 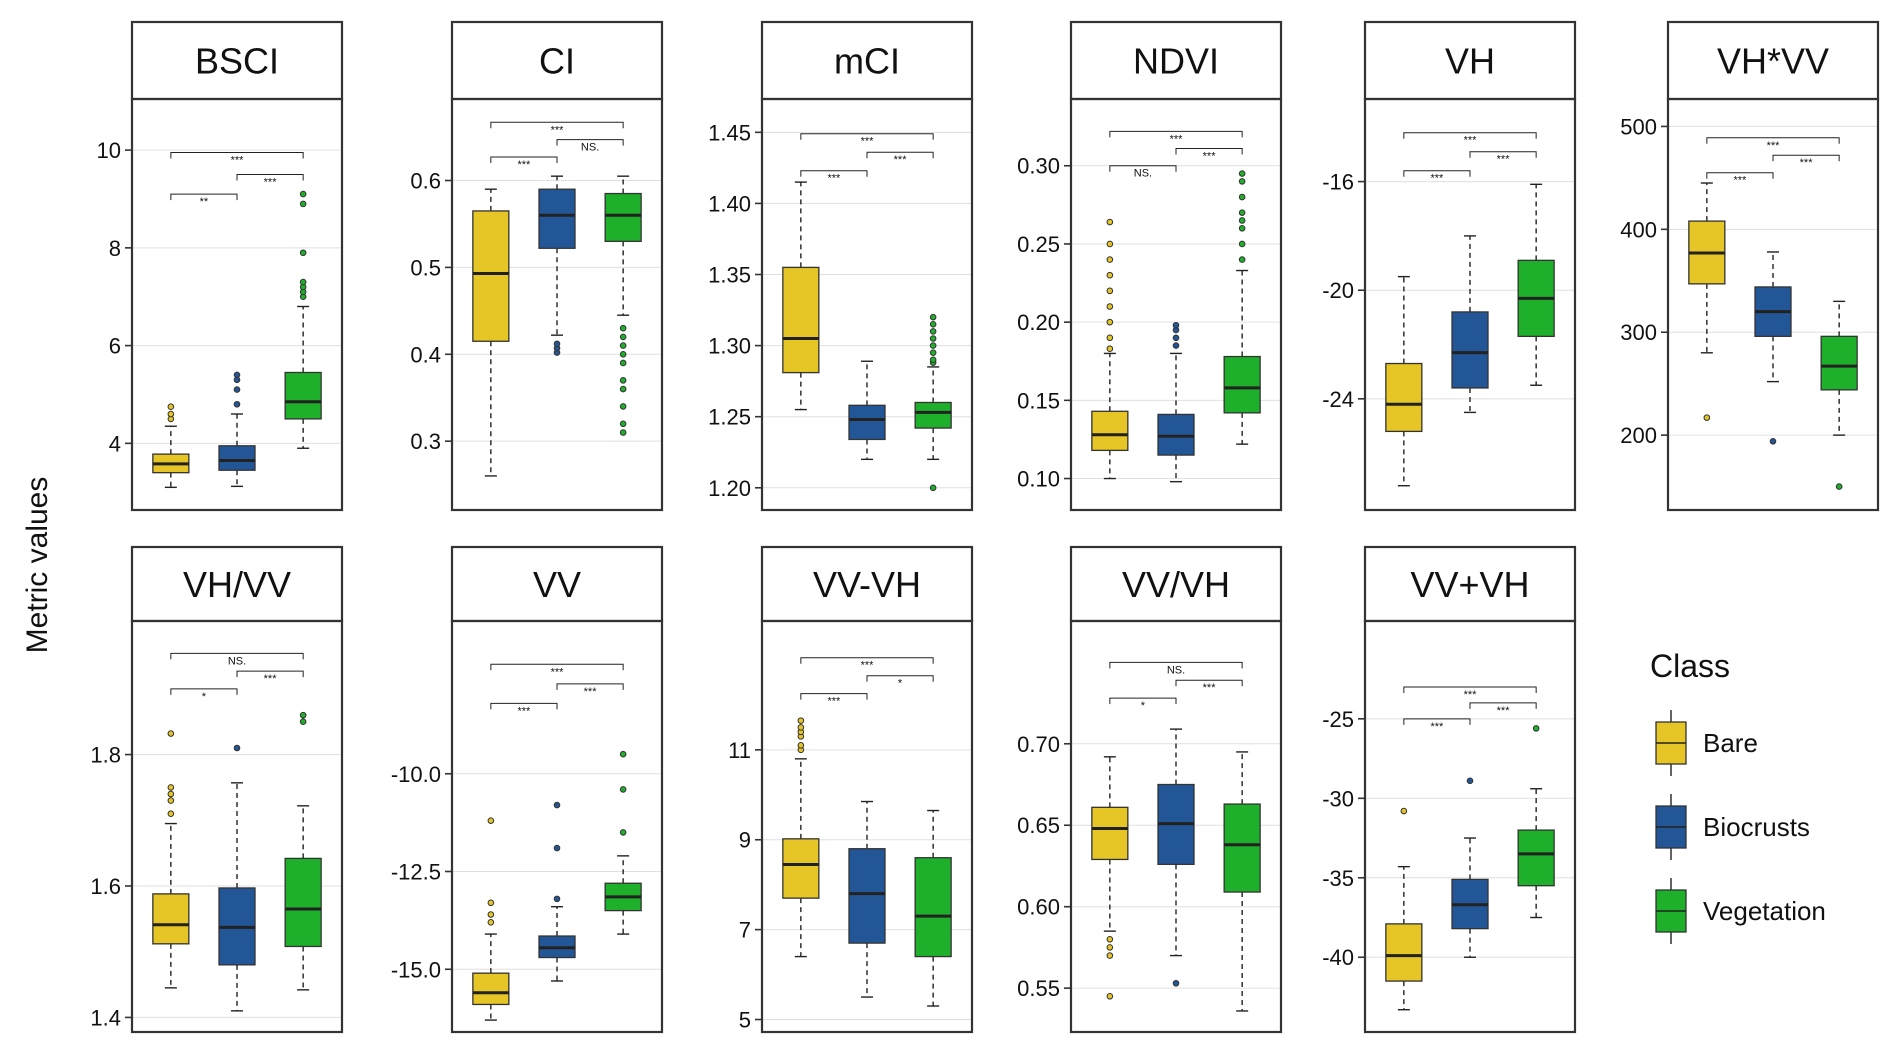 I want to click on box-vegetation, so click(x=933, y=402).